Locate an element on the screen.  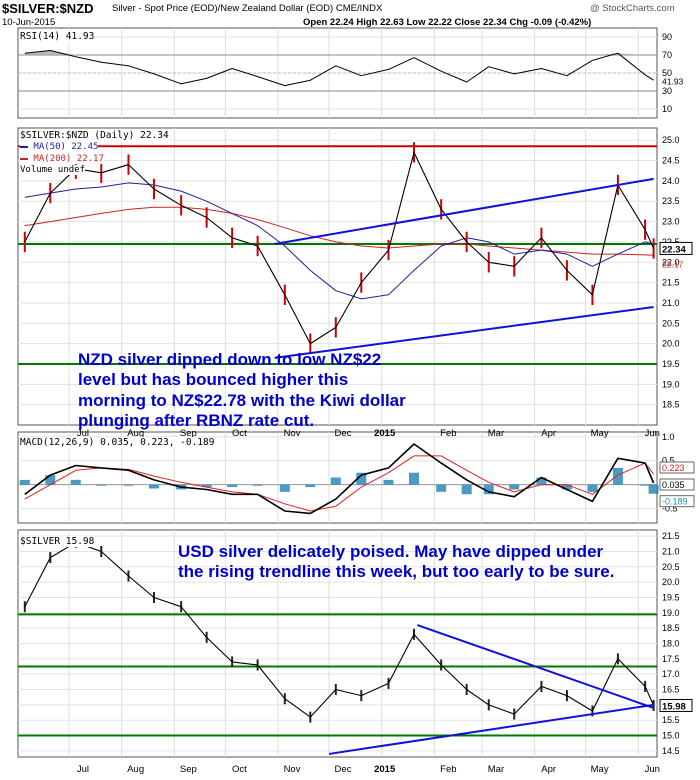
price-y-tick-label: 19.5 is located at coordinates (671, 364).